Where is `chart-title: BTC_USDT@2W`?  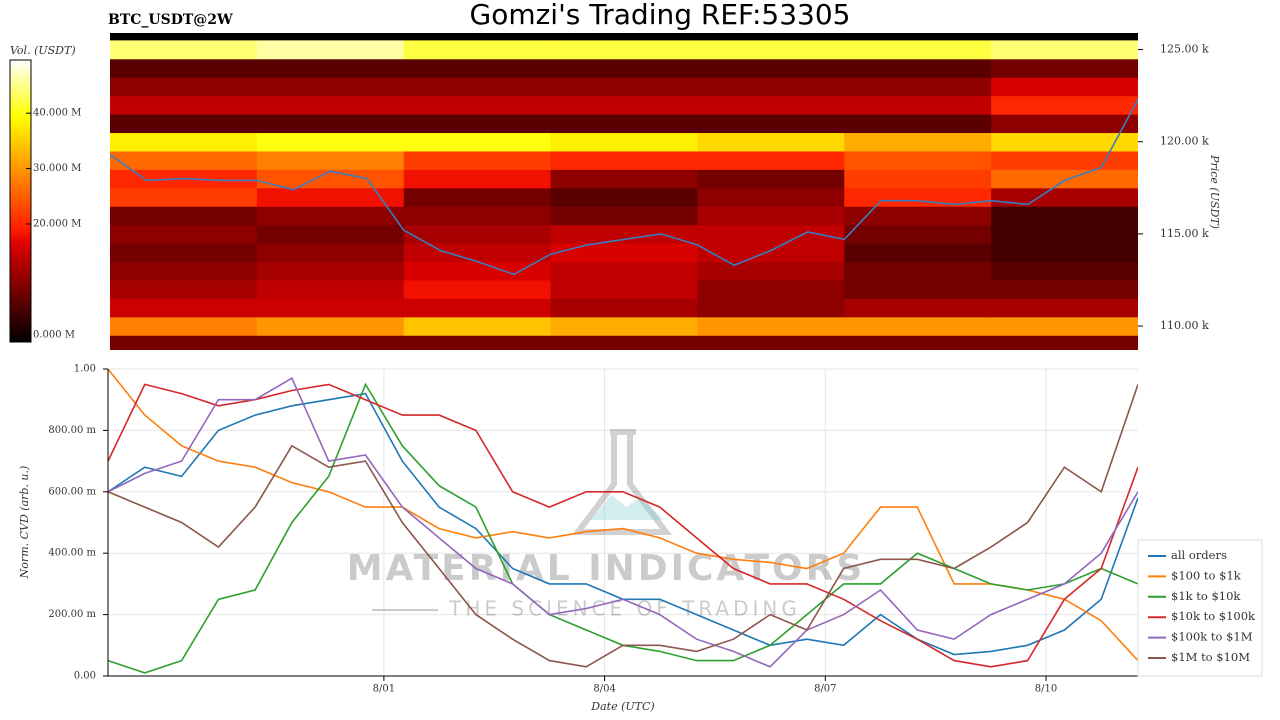
chart-title: BTC_USDT@2W is located at coordinates (170, 20).